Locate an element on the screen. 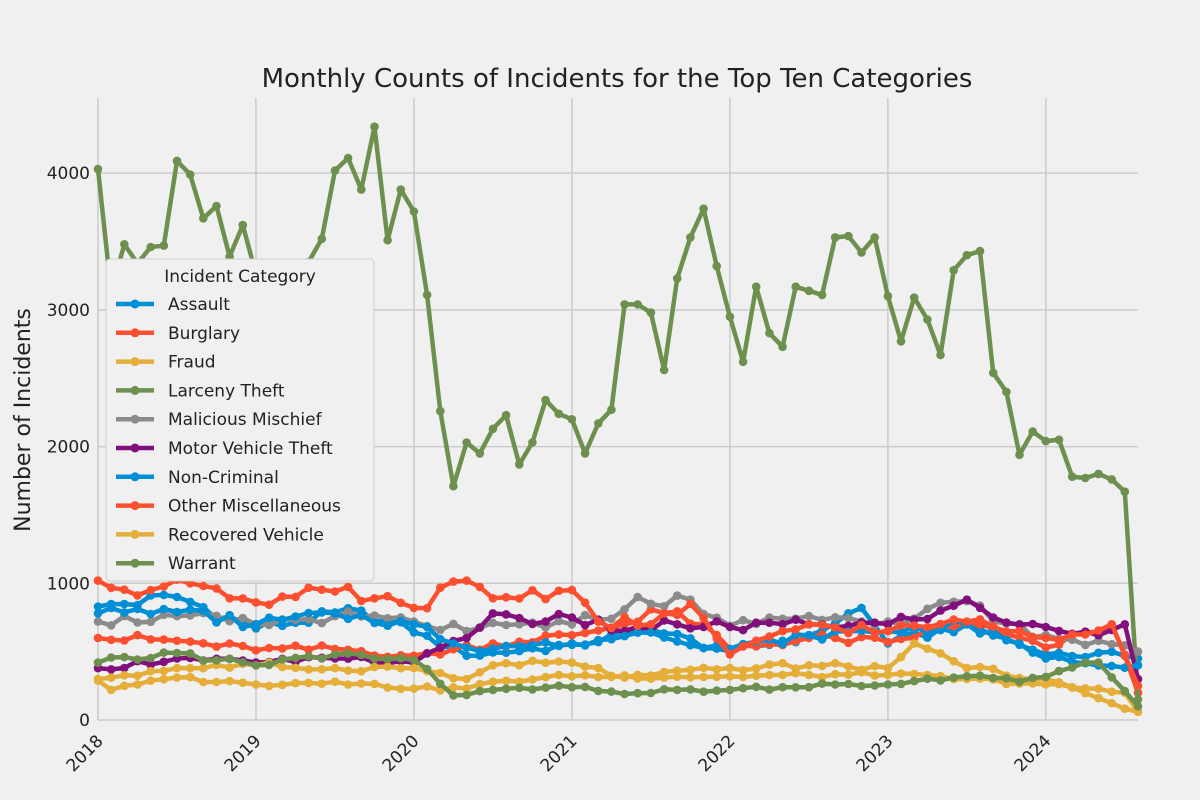 The width and height of the screenshot is (1200, 800). y-axis-label: Number of Incidents is located at coordinates (23, 420).